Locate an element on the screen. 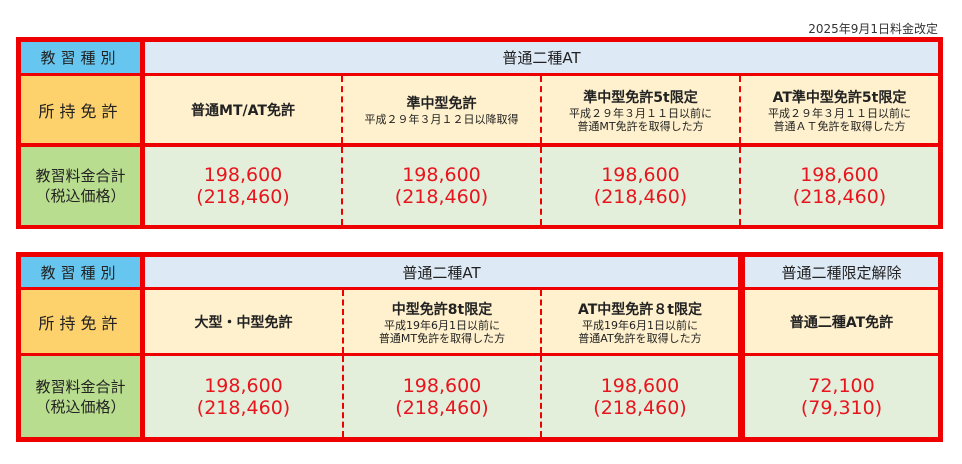 The image size is (962, 464). license-name: 準中型免許 is located at coordinates (441, 104).